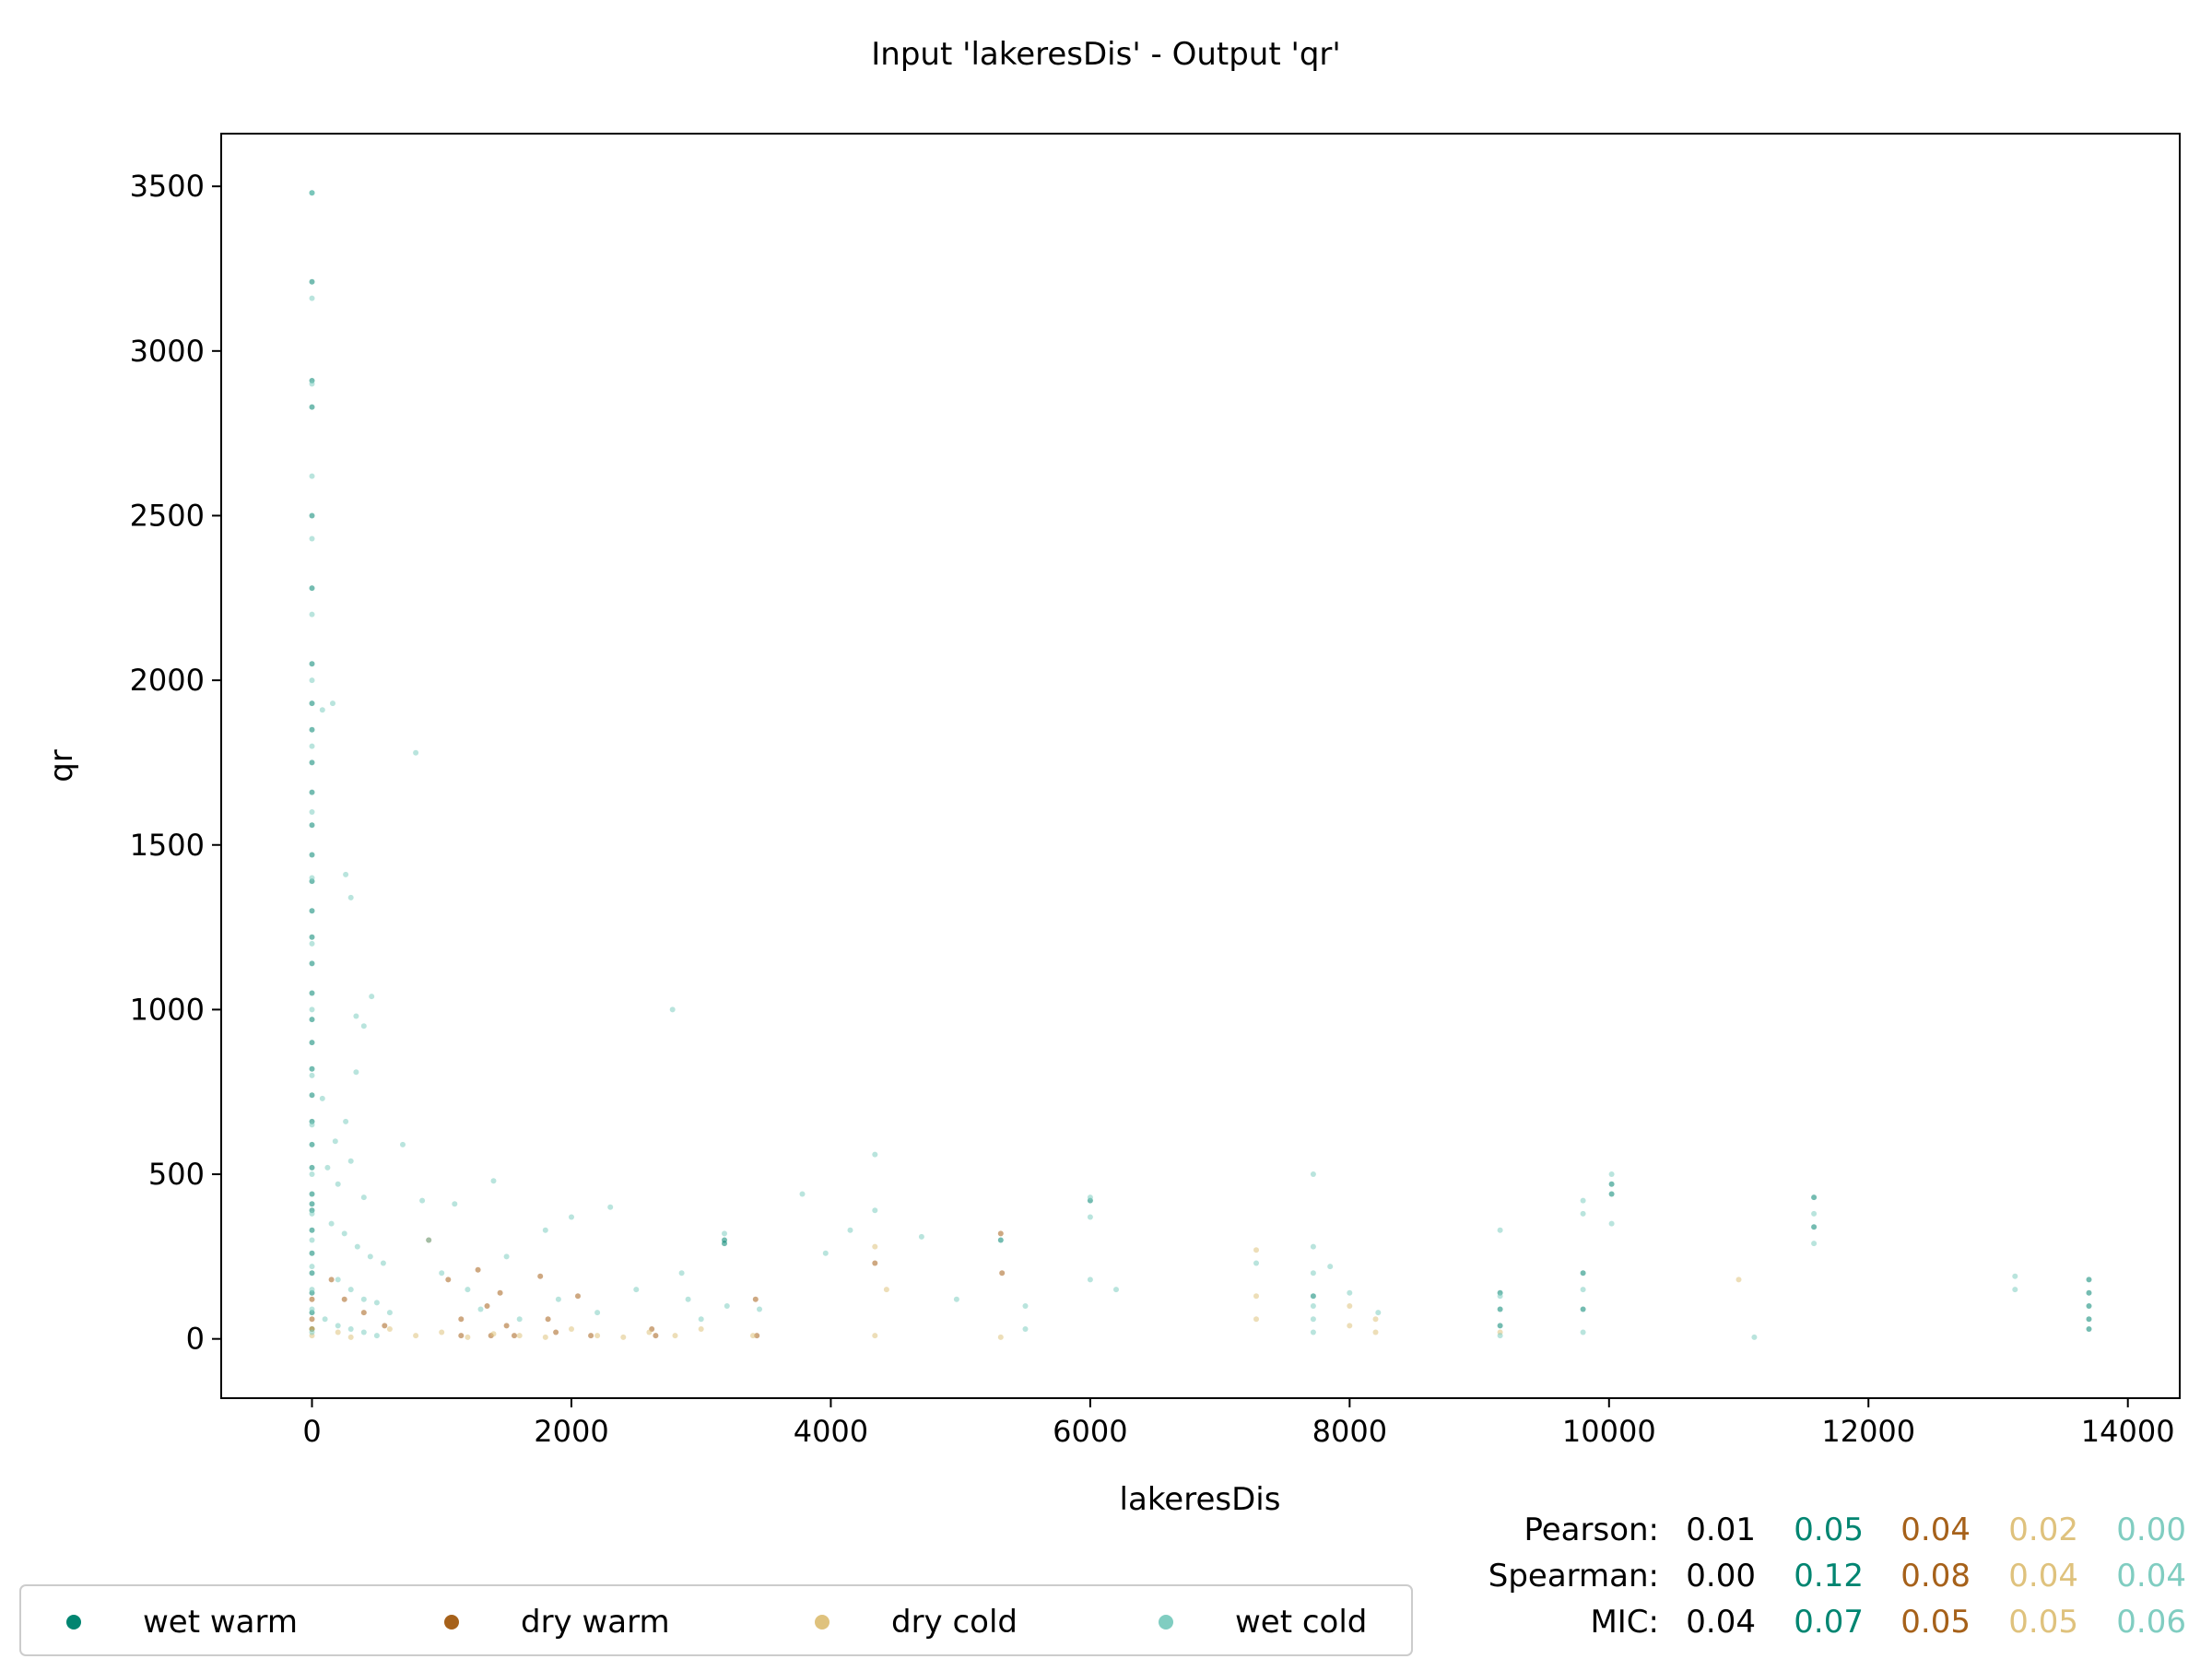 This screenshot has width=2212, height=1659. I want to click on y-tick-label: 0, so click(195, 1339).